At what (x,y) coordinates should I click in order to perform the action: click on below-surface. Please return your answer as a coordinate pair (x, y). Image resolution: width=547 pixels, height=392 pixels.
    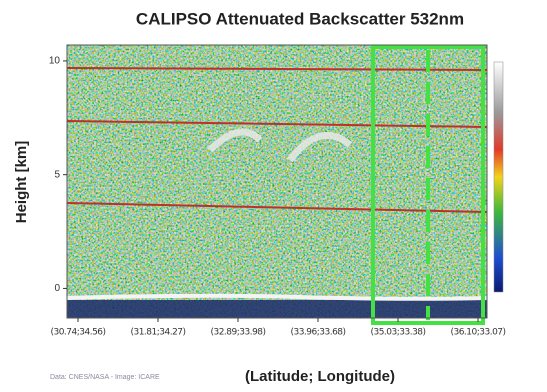
    Looking at the image, I should click on (277, 309).